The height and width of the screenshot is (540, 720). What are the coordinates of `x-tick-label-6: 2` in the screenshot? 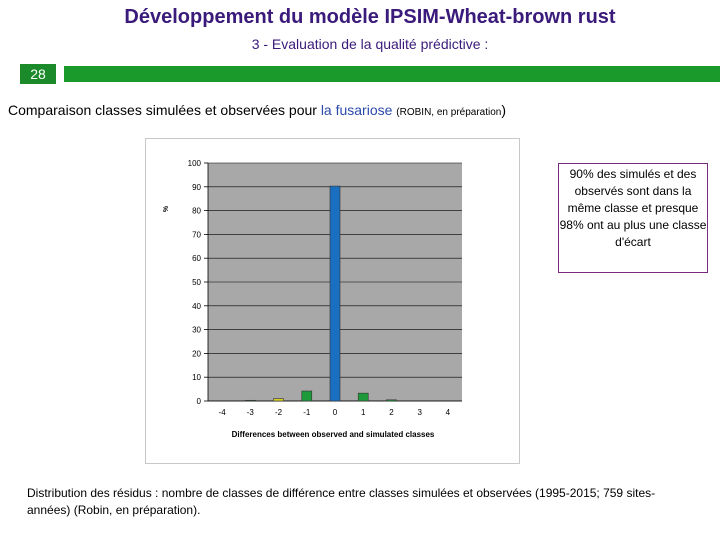 It's located at (391, 412).